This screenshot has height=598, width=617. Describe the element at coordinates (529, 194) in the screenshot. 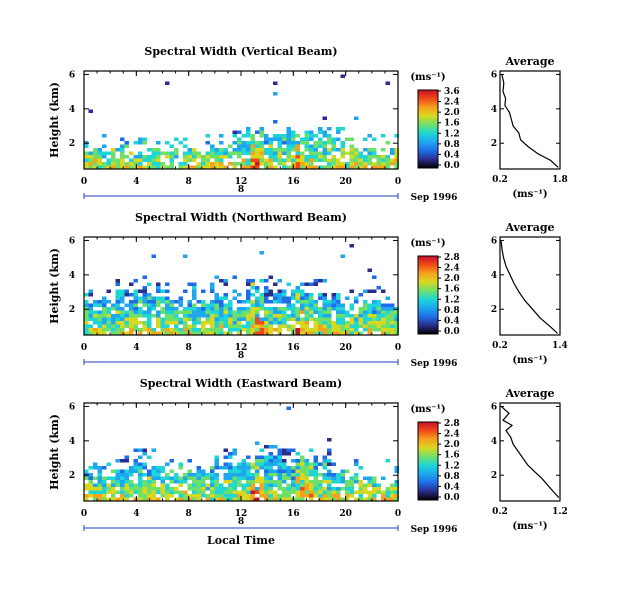

I see `average-x-label: (ms⁻¹)` at that location.